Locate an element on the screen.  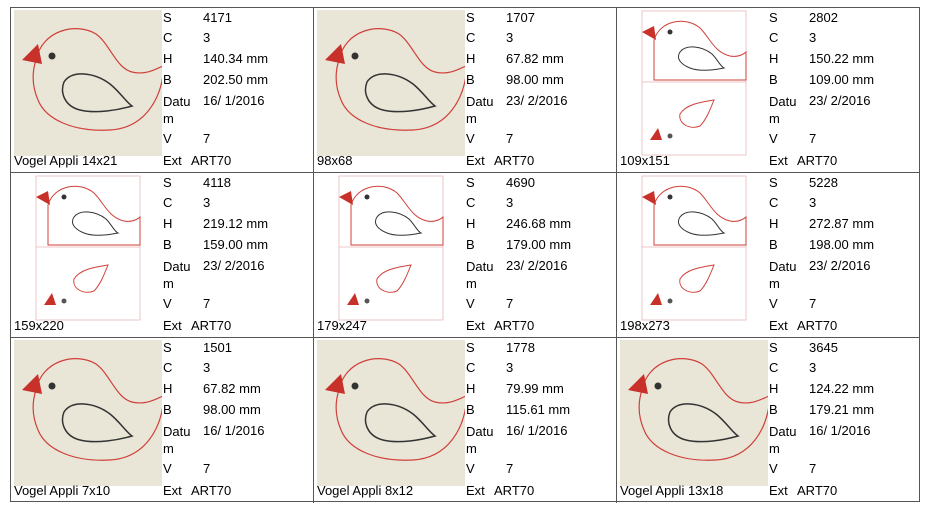
field-value: 98.00 mm is located at coordinates (535, 79).